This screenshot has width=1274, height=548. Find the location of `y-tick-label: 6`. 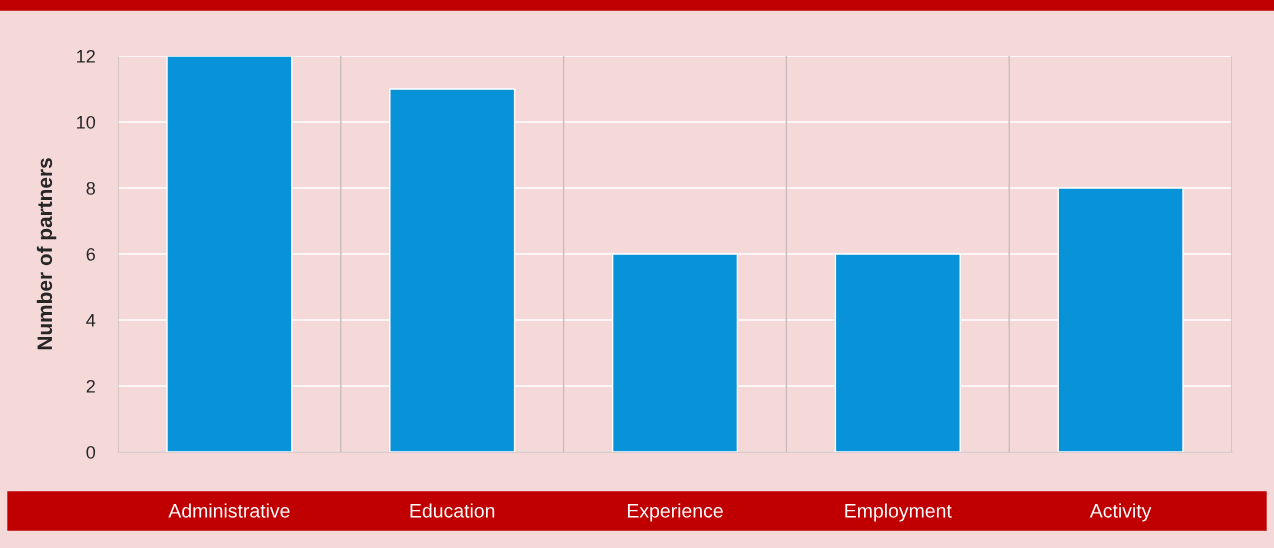

y-tick-label: 6 is located at coordinates (90, 254).